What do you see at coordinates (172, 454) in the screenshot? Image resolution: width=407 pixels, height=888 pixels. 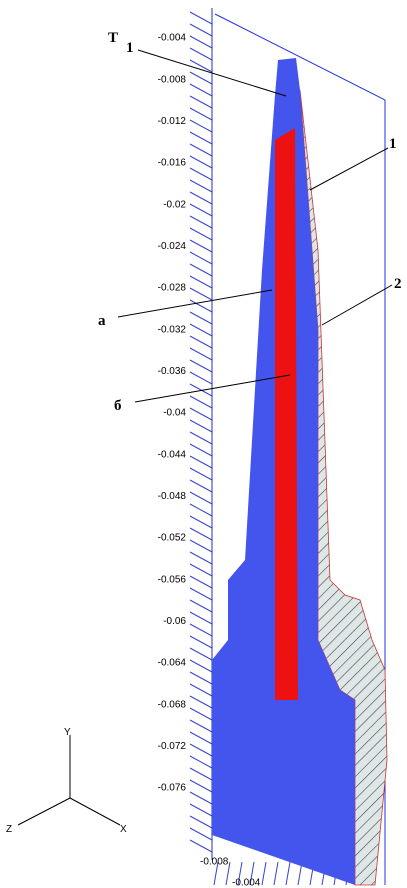 I see `axis-label: -0.044` at bounding box center [172, 454].